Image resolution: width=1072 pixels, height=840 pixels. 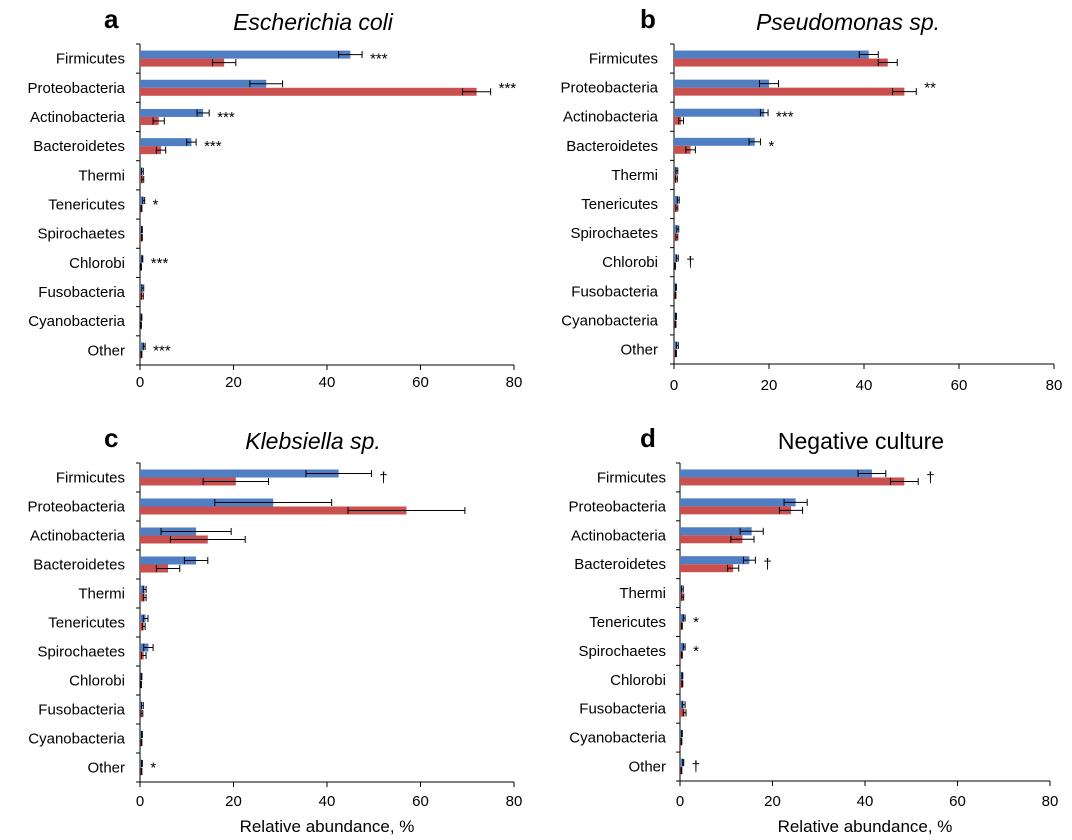 What do you see at coordinates (90, 59) in the screenshot?
I see `panel-a-category-label: Firmicutes` at bounding box center [90, 59].